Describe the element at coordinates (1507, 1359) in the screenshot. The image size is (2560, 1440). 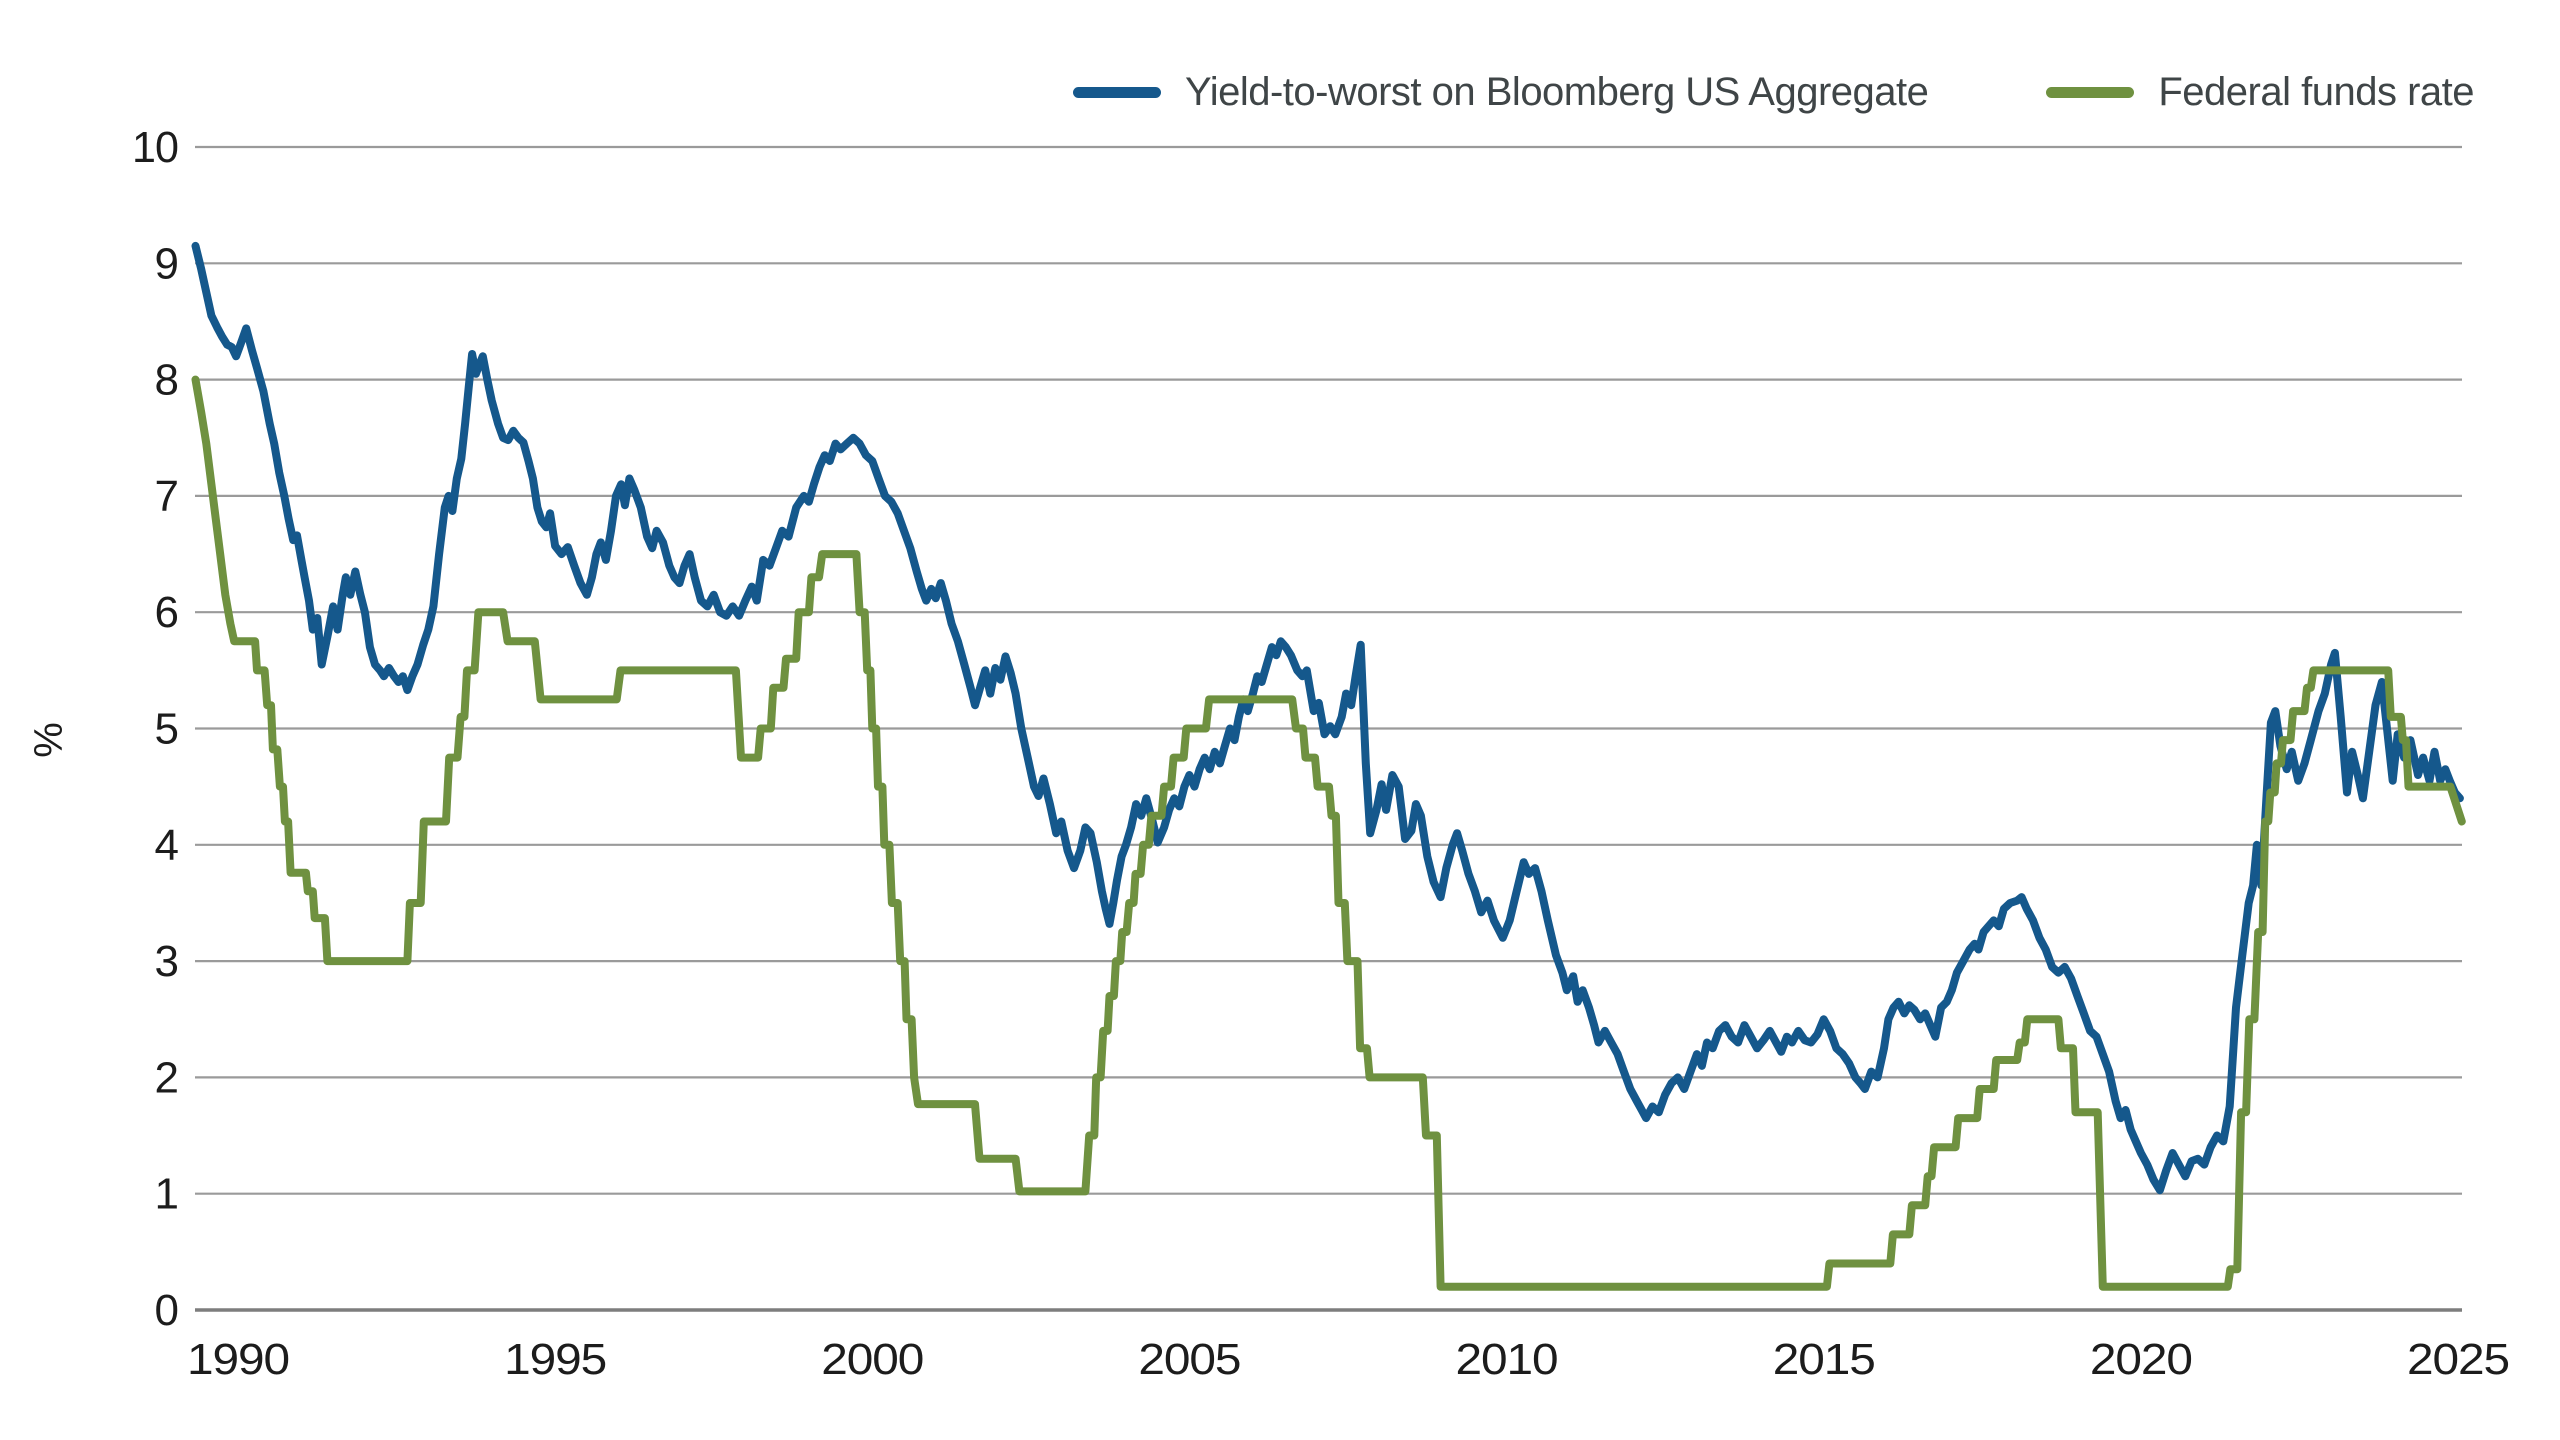
I see `x-tick-label-2010: 2010` at that location.